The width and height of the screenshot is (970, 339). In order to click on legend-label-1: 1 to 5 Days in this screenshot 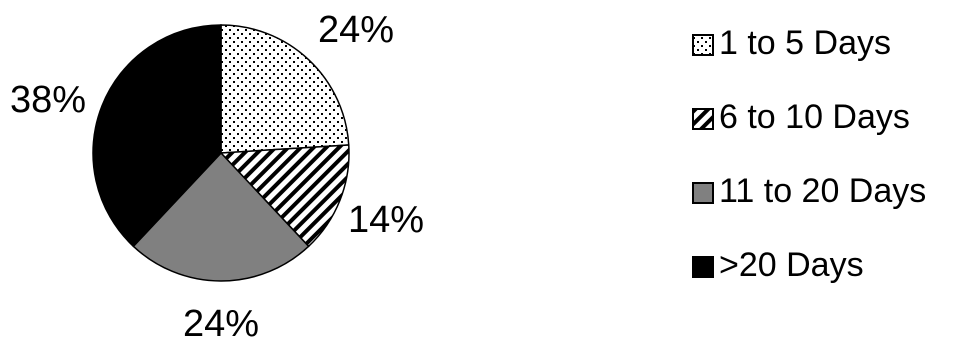, I will do `click(805, 43)`.